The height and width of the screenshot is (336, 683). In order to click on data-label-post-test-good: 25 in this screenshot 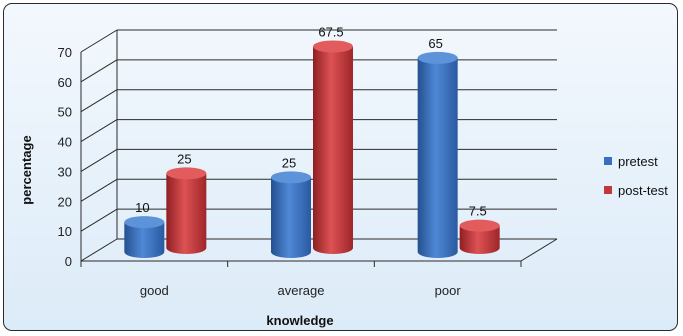, I will do `click(184, 158)`.